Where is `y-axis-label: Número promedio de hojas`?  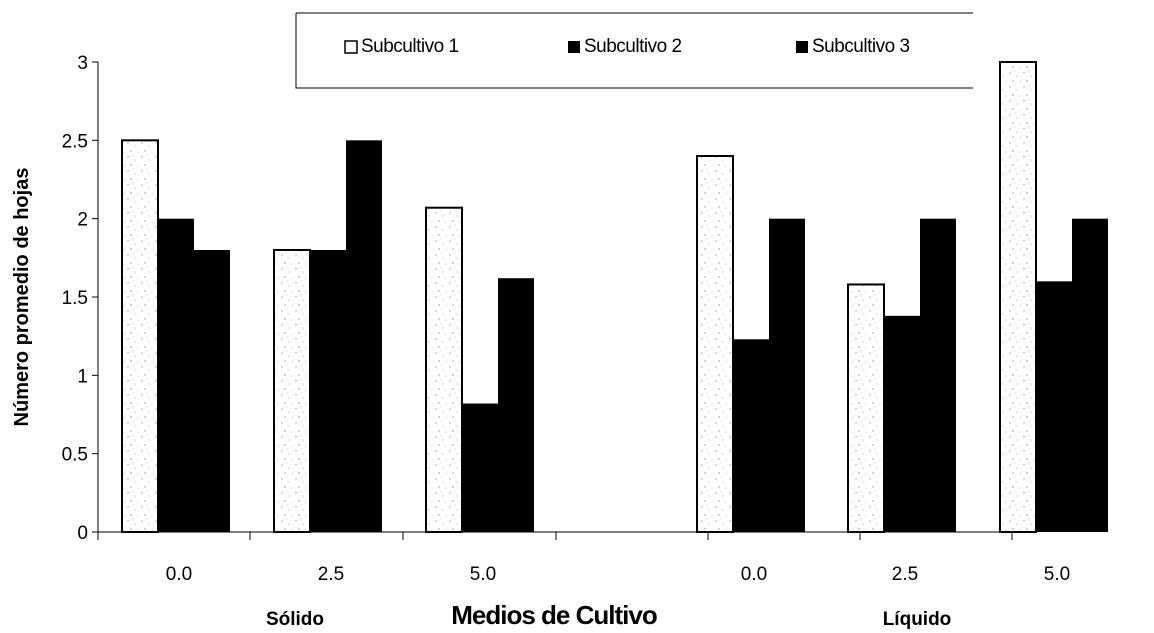
y-axis-label: Número promedio de hojas is located at coordinates (22, 297).